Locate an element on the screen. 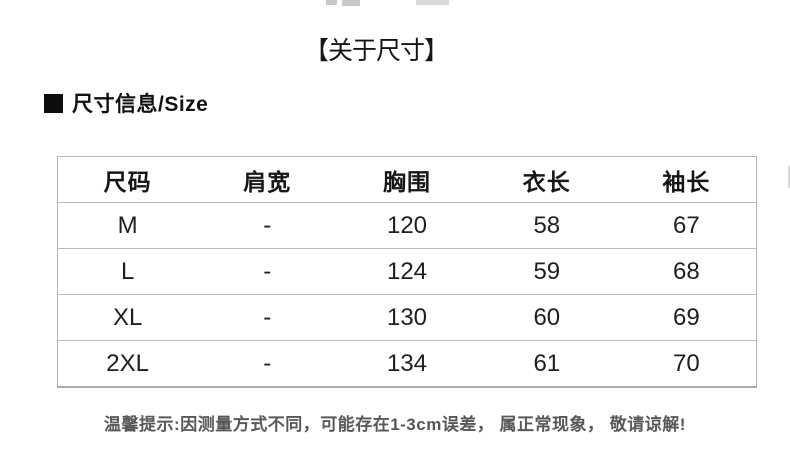 Image resolution: width=790 pixels, height=452 pixels. column-header-bust: 胸围 is located at coordinates (406, 181).